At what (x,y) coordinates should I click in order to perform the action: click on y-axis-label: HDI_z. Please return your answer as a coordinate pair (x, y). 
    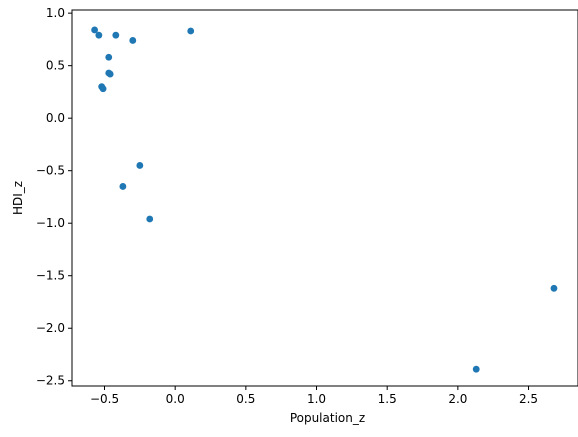
    Looking at the image, I should click on (18, 198).